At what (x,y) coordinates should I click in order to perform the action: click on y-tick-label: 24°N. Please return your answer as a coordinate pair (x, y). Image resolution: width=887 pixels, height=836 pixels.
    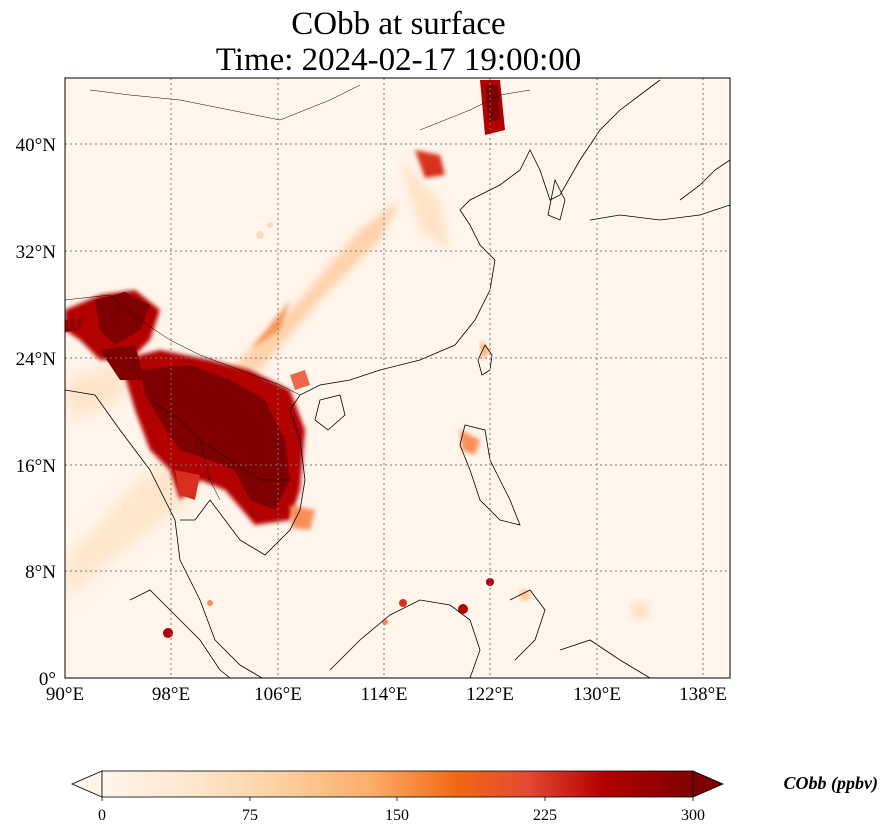
    Looking at the image, I should click on (36, 359).